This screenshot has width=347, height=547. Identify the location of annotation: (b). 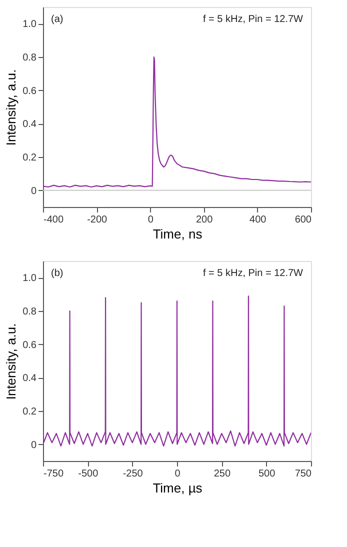
(57, 273).